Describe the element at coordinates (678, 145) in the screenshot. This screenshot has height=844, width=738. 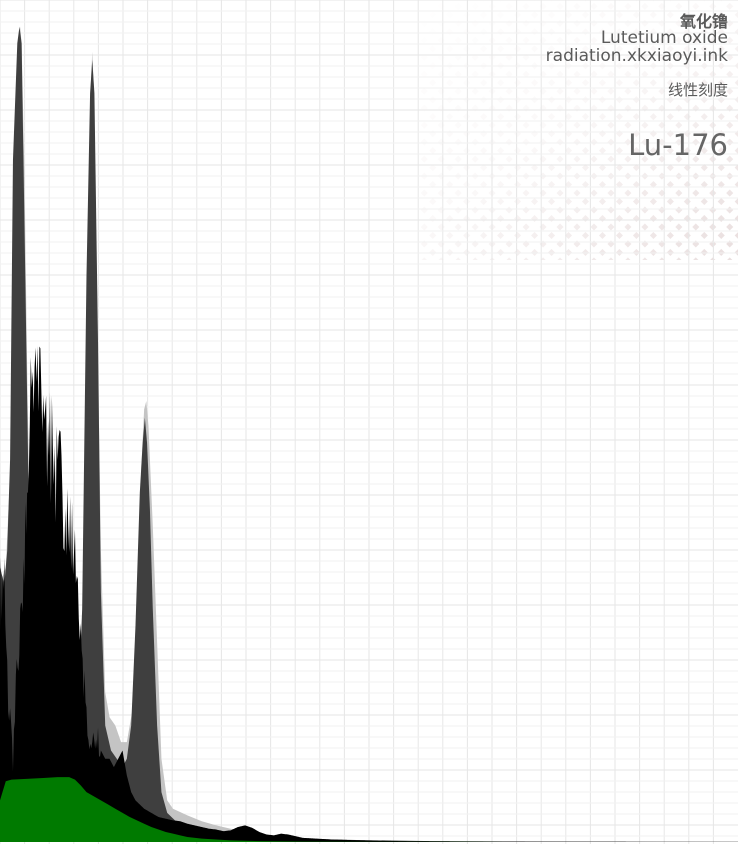
I see `isotope-label: Lu-176` at that location.